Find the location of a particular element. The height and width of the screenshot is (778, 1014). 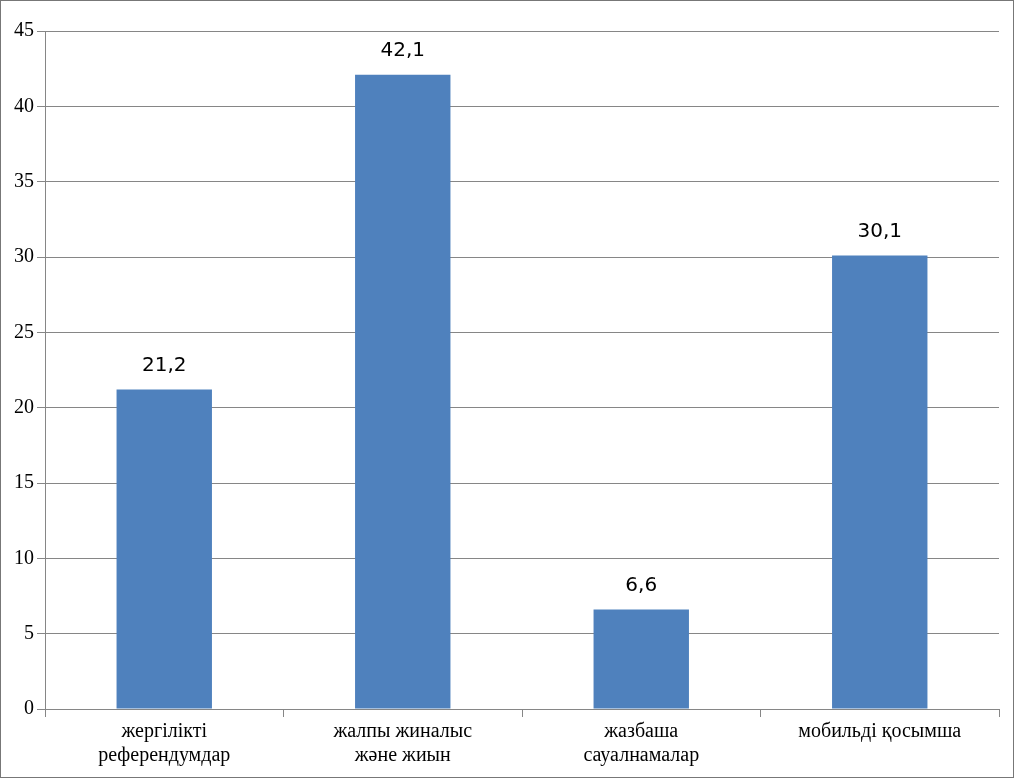

x-tick-label: мобильді қосымша is located at coordinates (880, 731).